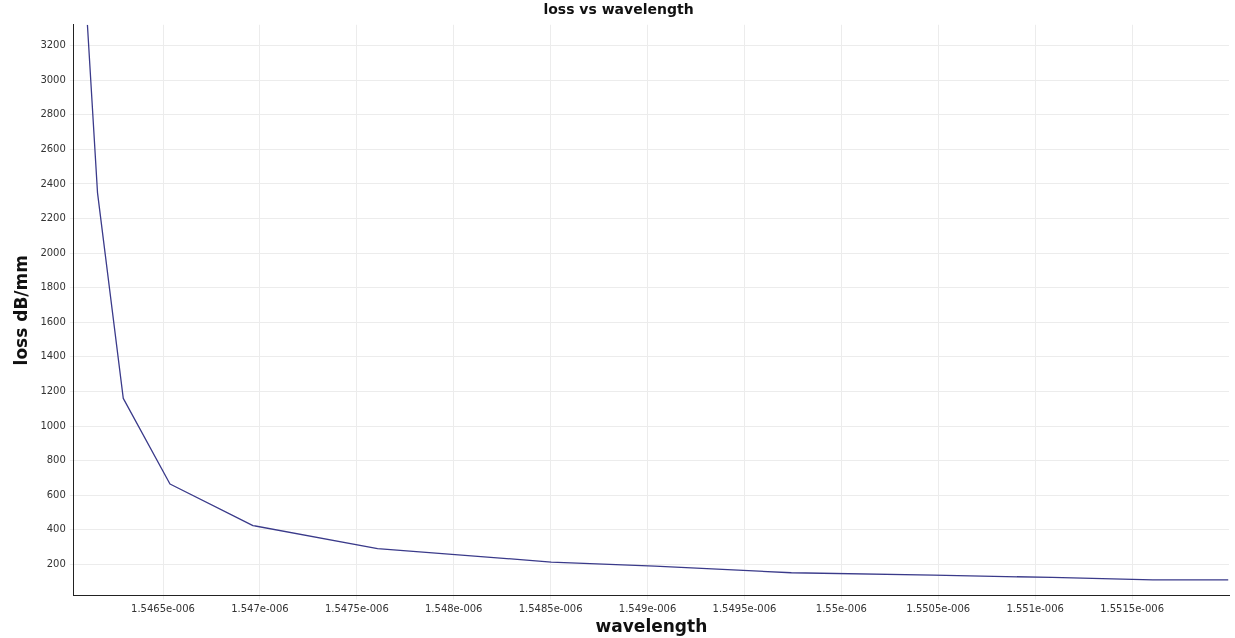 This screenshot has height=638, width=1235. Describe the element at coordinates (56, 494) in the screenshot. I see `y-tick-label: 600` at that location.